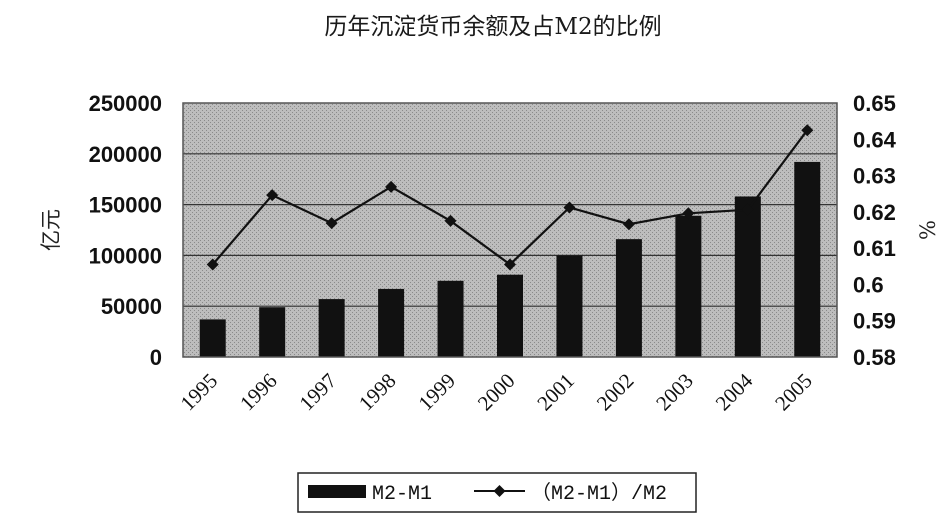 The width and height of the screenshot is (950, 519). I want to click on y-tick-label: 50000, so click(131, 306).